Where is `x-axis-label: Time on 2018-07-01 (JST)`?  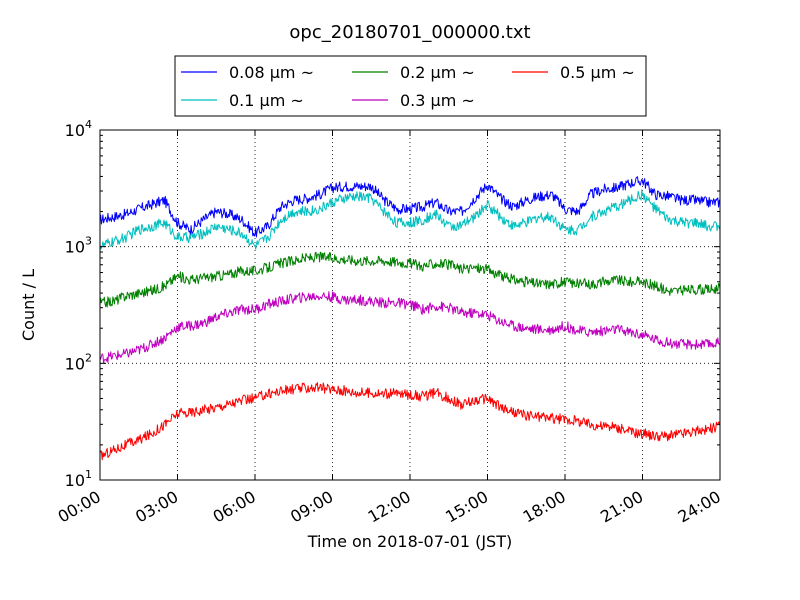 x-axis-label: Time on 2018-07-01 (JST) is located at coordinates (409, 541).